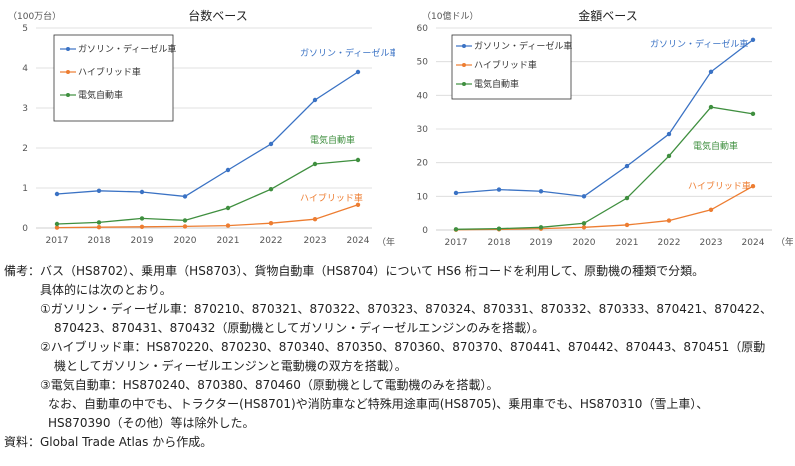 This screenshot has width=795, height=466. What do you see at coordinates (127, 49) in the screenshot?
I see `units-legend-gasoline: ガソリン・ディーゼル車` at bounding box center [127, 49].